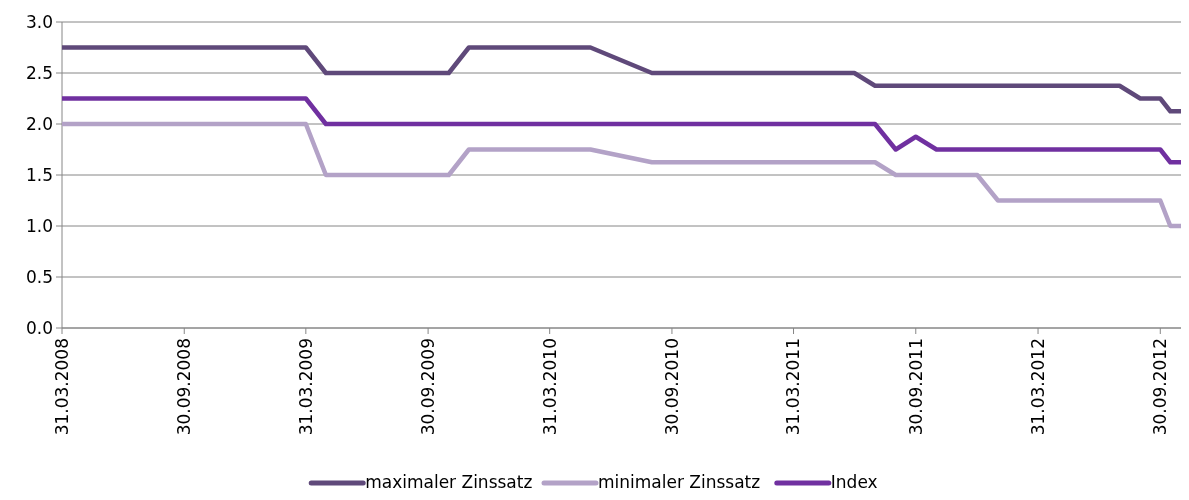  I want to click on legend-label: Index, so click(854, 482).